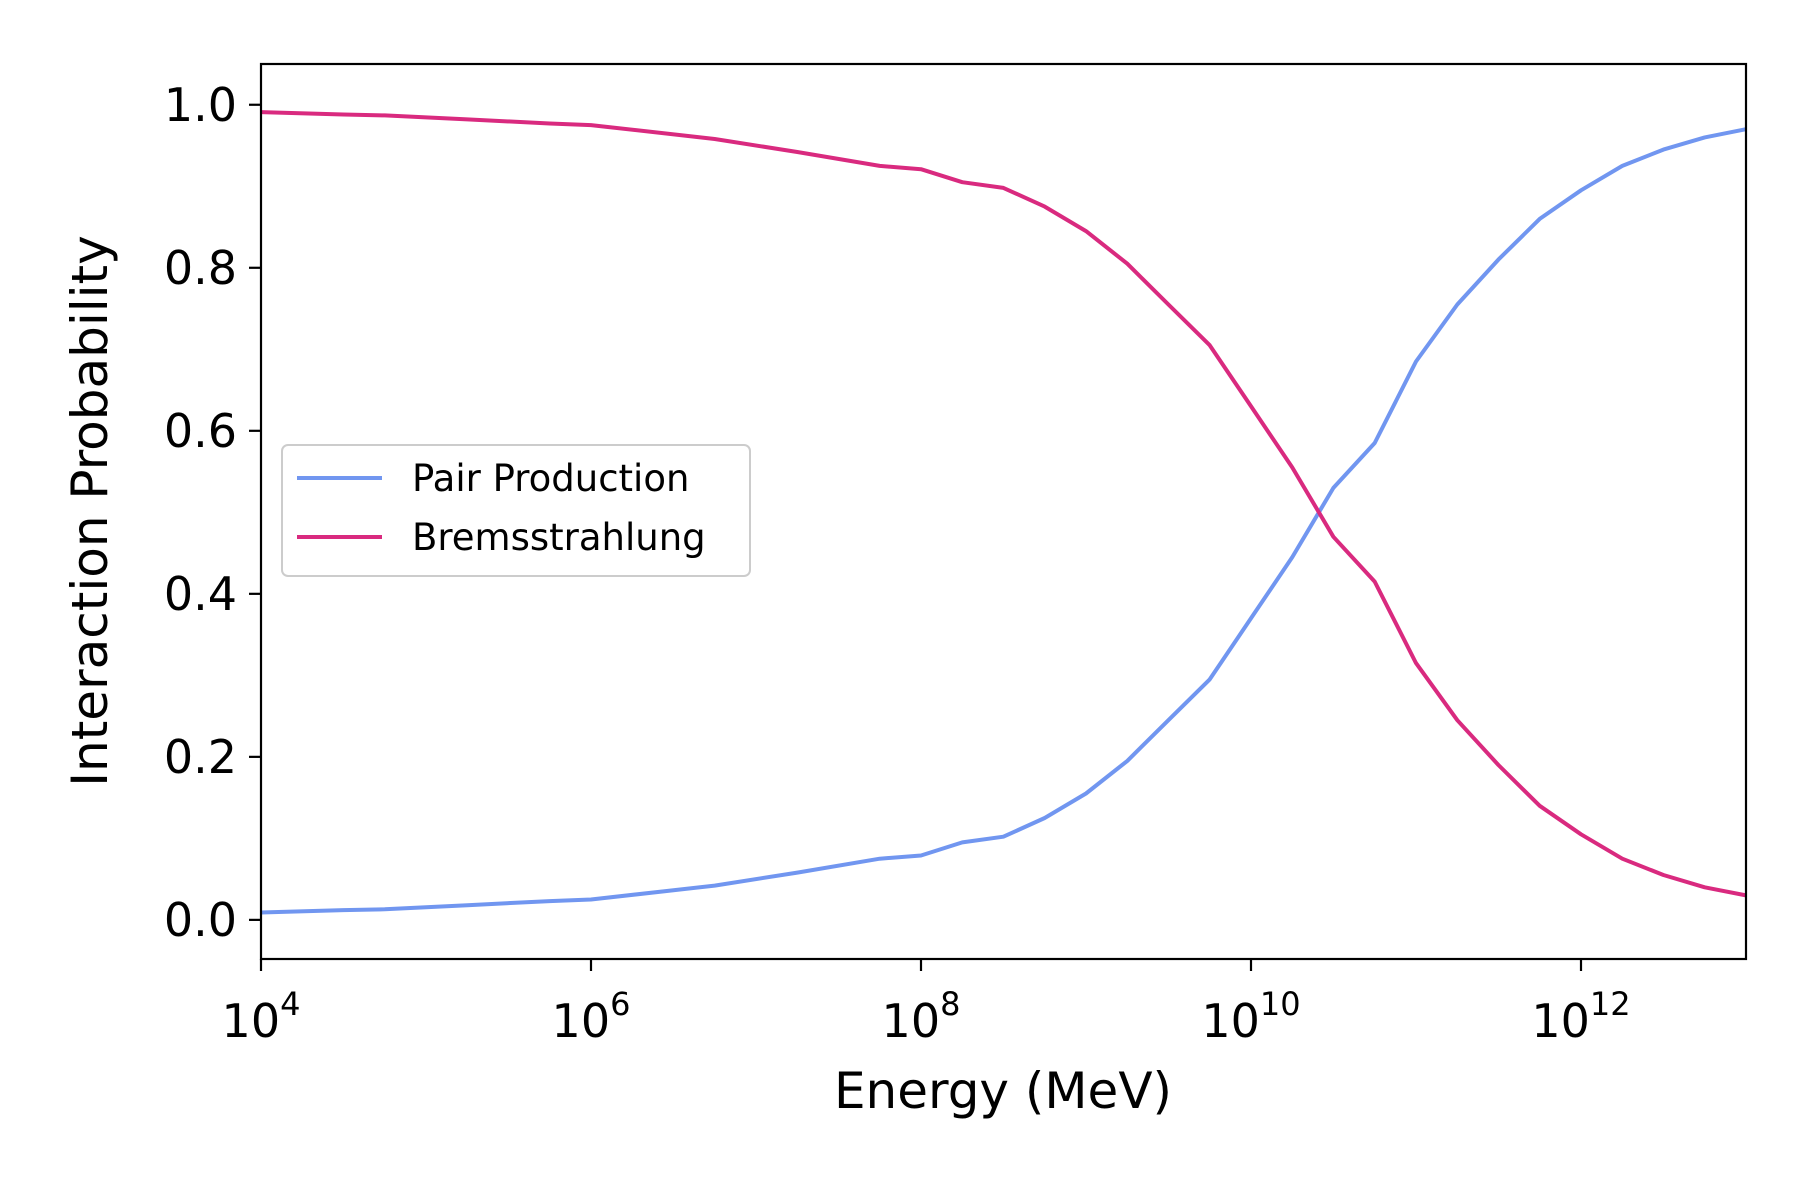 Image resolution: width=1800 pixels, height=1200 pixels. I want to click on y-tick-label: 0.4, so click(200, 594).